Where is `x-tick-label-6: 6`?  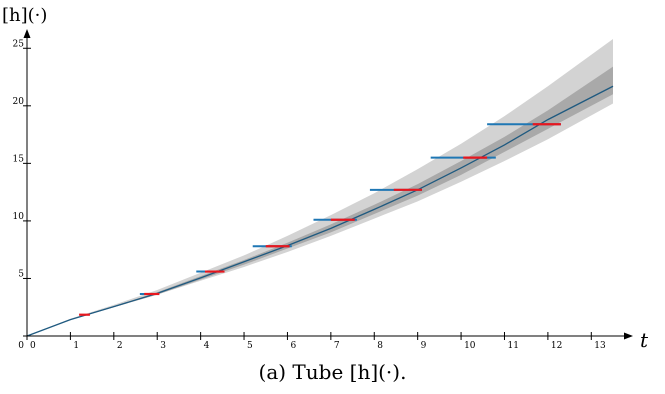 x-tick-label-6: 6 is located at coordinates (293, 346).